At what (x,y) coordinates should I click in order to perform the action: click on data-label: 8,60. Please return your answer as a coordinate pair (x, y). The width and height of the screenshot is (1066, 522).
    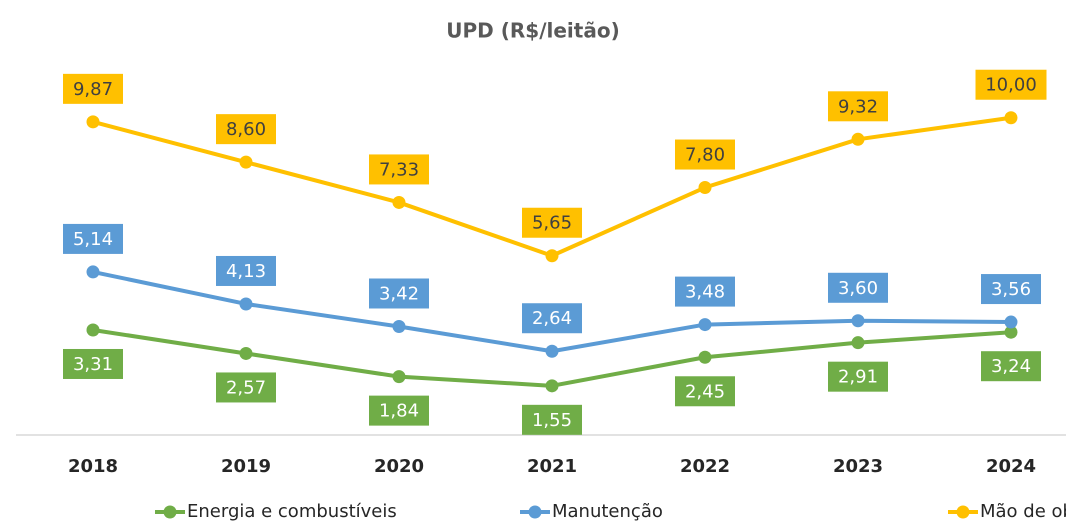
    Looking at the image, I should click on (246, 129).